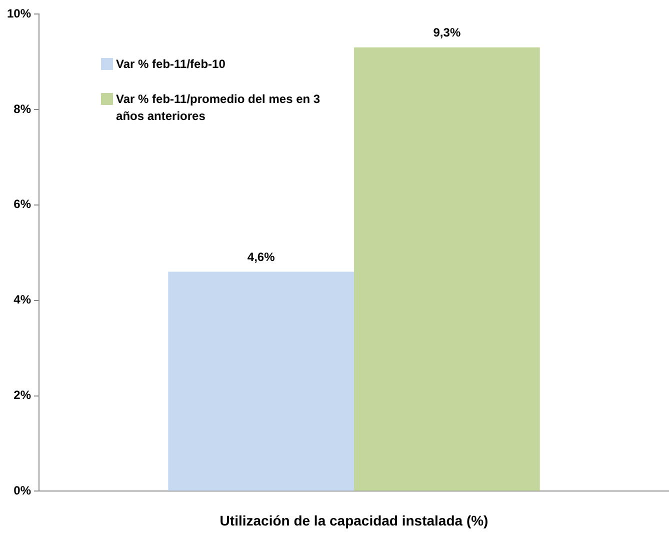  I want to click on y-tick-label: 6%, so click(23, 204).